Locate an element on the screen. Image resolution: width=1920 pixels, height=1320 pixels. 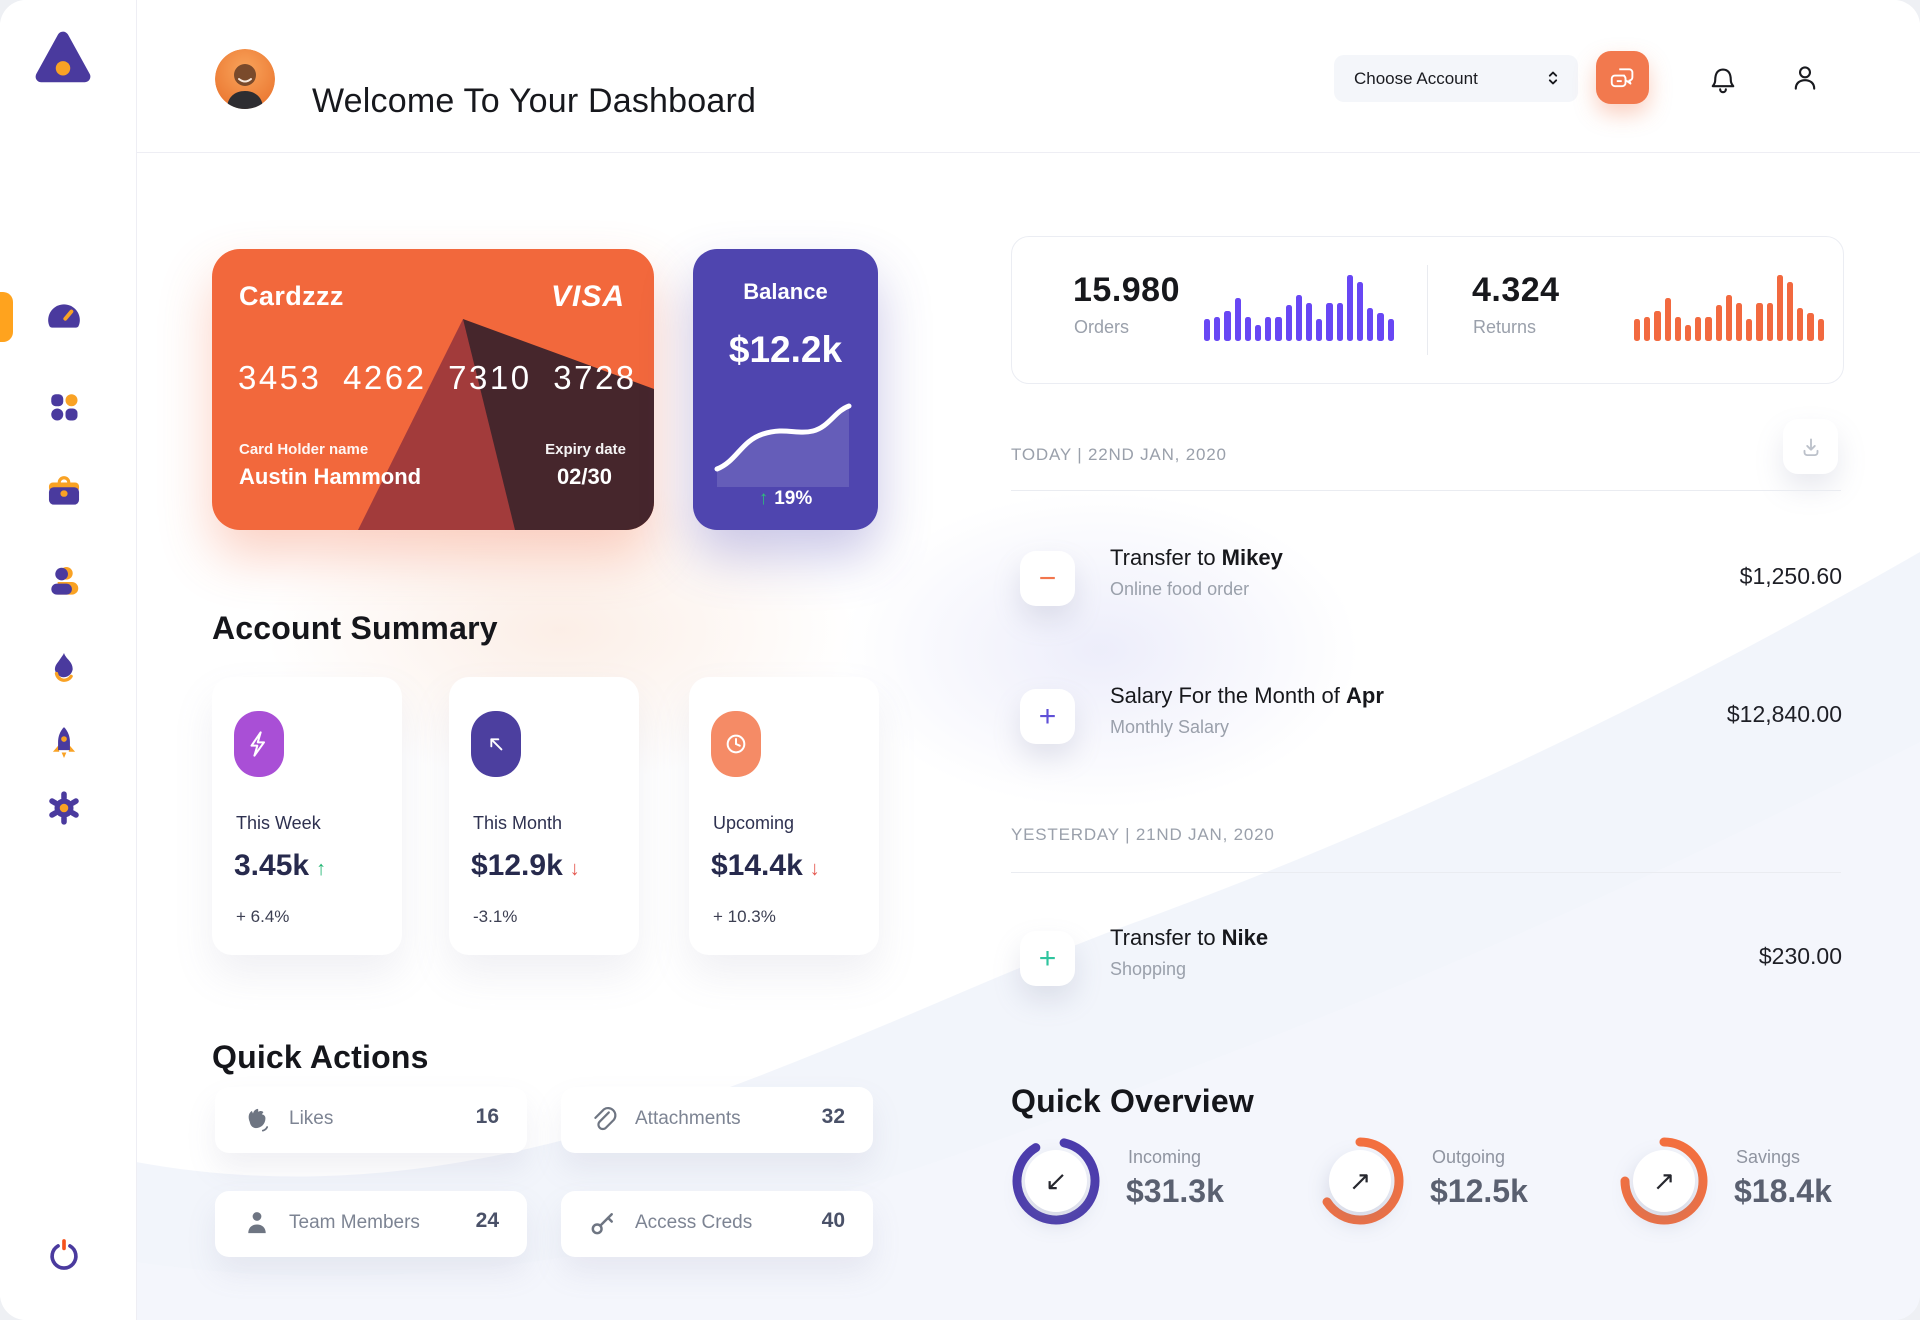
logout-button is located at coordinates (64, 1255).